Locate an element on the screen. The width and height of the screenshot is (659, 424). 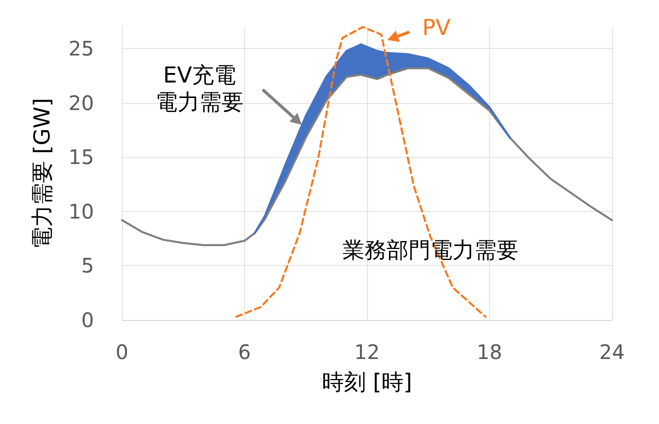
x-tick-label: 6 is located at coordinates (244, 352).